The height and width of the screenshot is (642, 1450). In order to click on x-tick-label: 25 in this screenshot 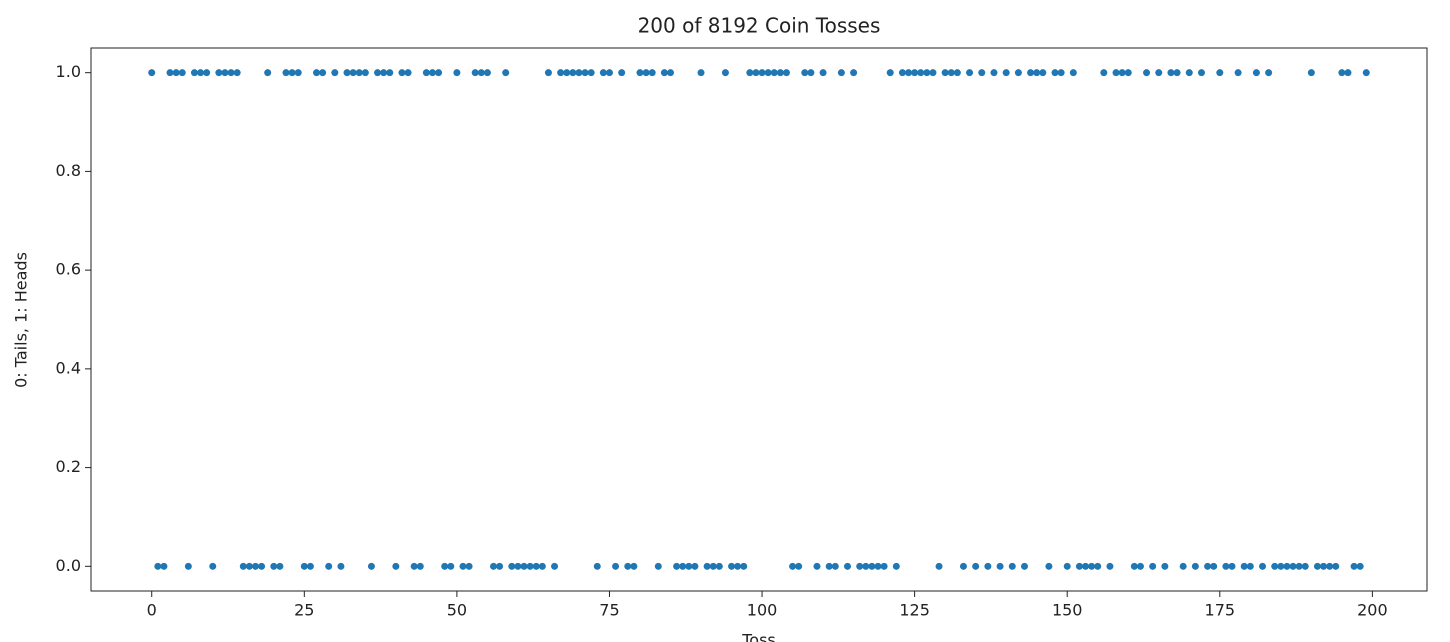, I will do `click(304, 610)`.